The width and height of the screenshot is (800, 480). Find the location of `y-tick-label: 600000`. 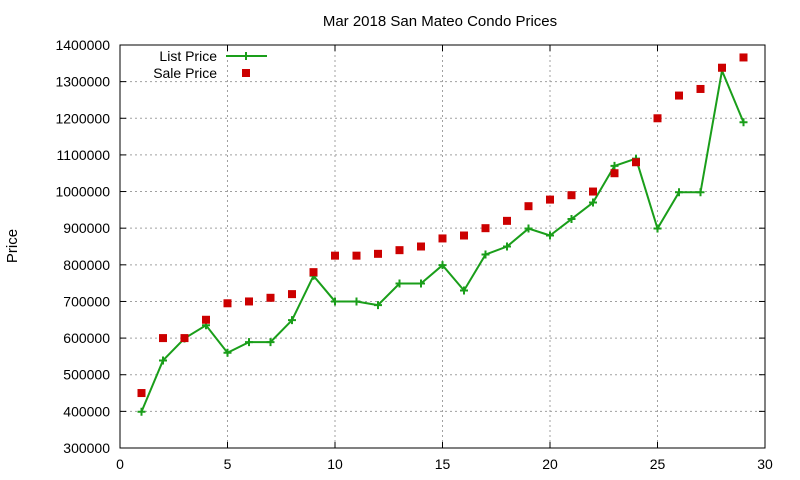

y-tick-label: 600000 is located at coordinates (86, 338).